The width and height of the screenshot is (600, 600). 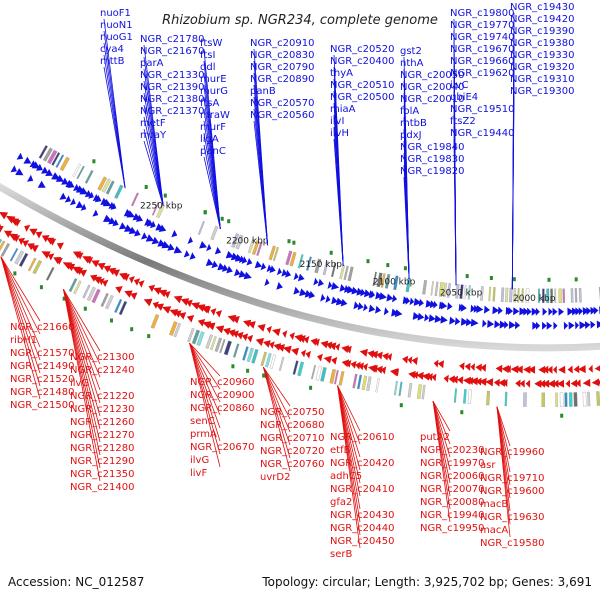 What do you see at coordinates (102, 409) in the screenshot?
I see `reverse-gene-label: NGR_c21230` at bounding box center [102, 409].